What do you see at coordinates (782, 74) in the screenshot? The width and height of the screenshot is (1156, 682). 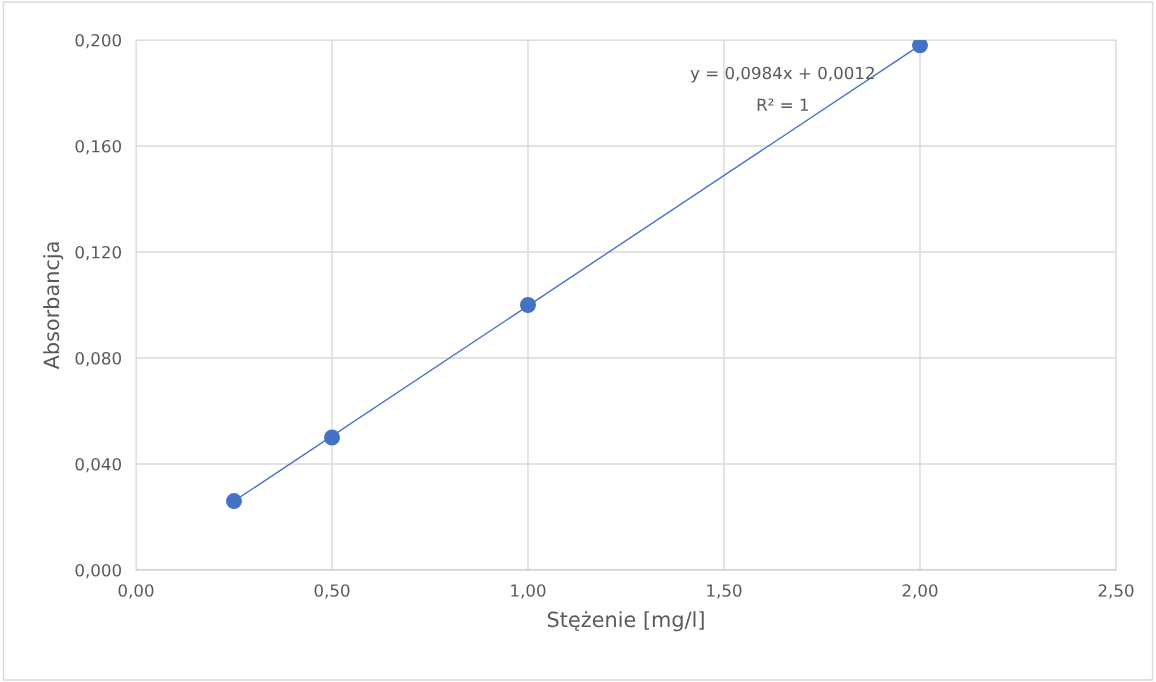 I see `annotation: y = 0,0984x + 0,0012` at bounding box center [782, 74].